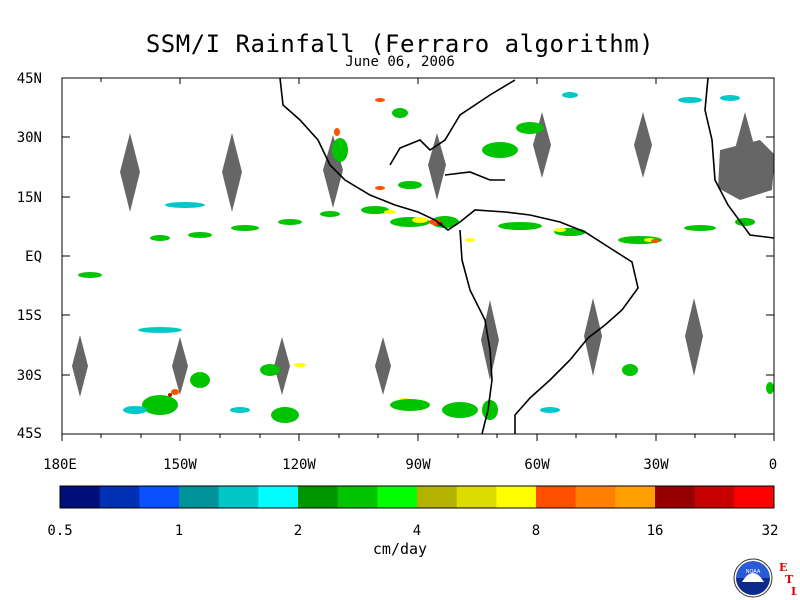  I want to click on color-bar-units: cm/day, so click(400, 549).